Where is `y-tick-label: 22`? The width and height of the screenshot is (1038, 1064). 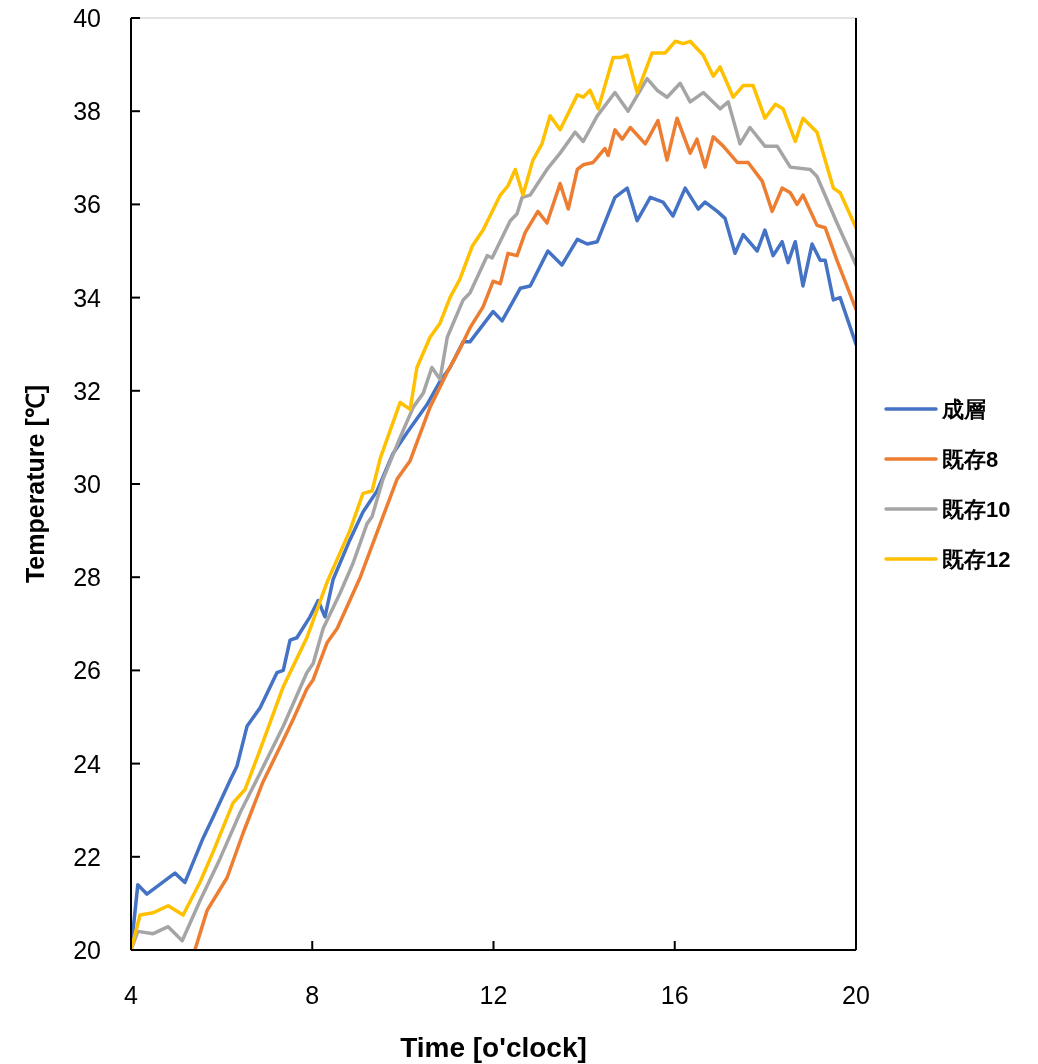 y-tick-label: 22 is located at coordinates (87, 856).